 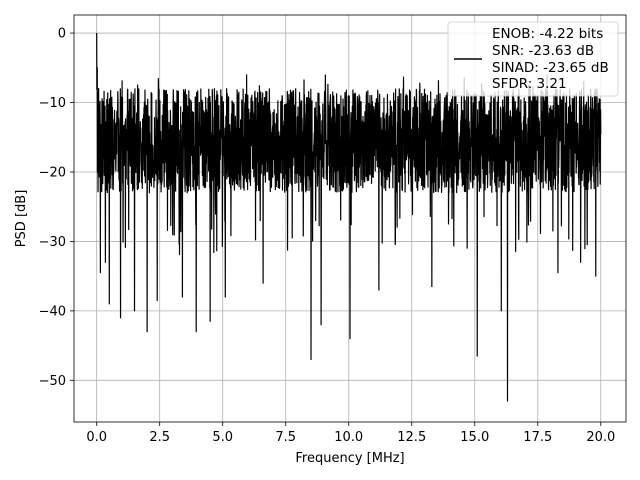 What do you see at coordinates (547, 34) in the screenshot?
I see `legend-entry-enob: ENOB: -4.22 bits` at bounding box center [547, 34].